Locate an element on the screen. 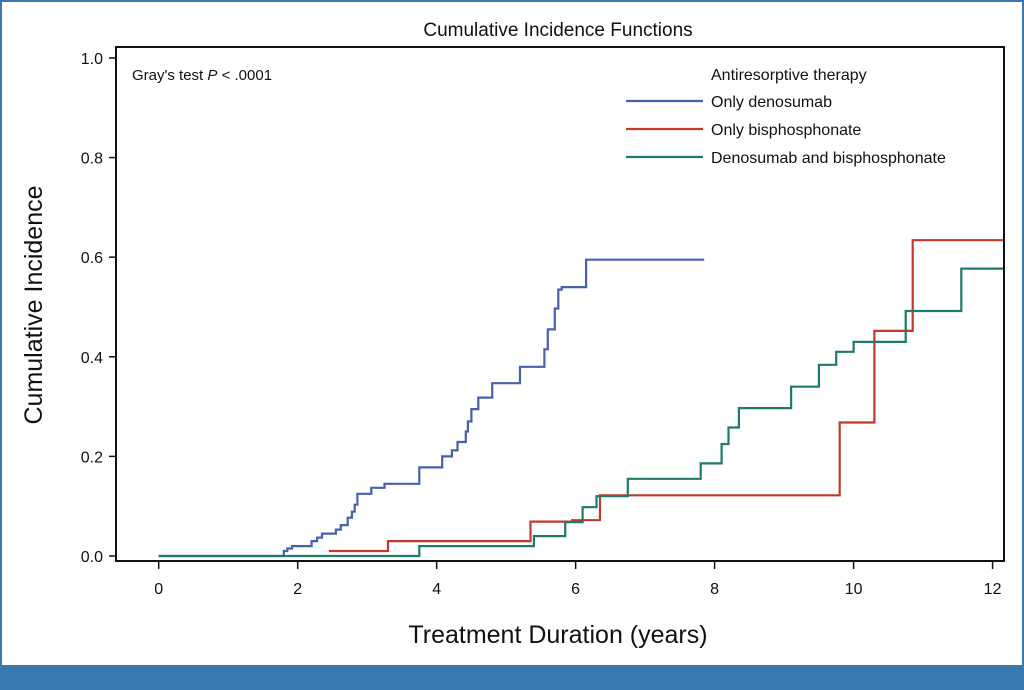 This screenshot has height=690, width=1024. y-tick-label: 0.6 is located at coordinates (92, 258).